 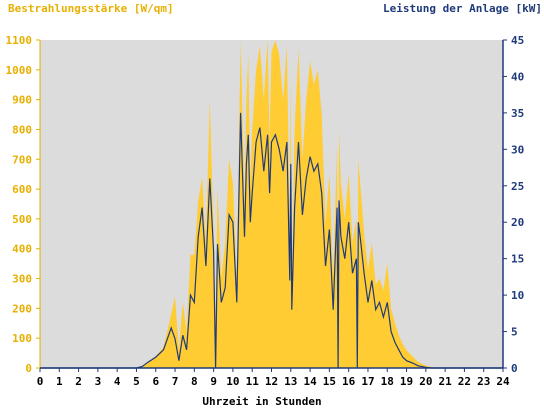 What do you see at coordinates (517, 149) in the screenshot?
I see `right-tick-label: 30` at bounding box center [517, 149].